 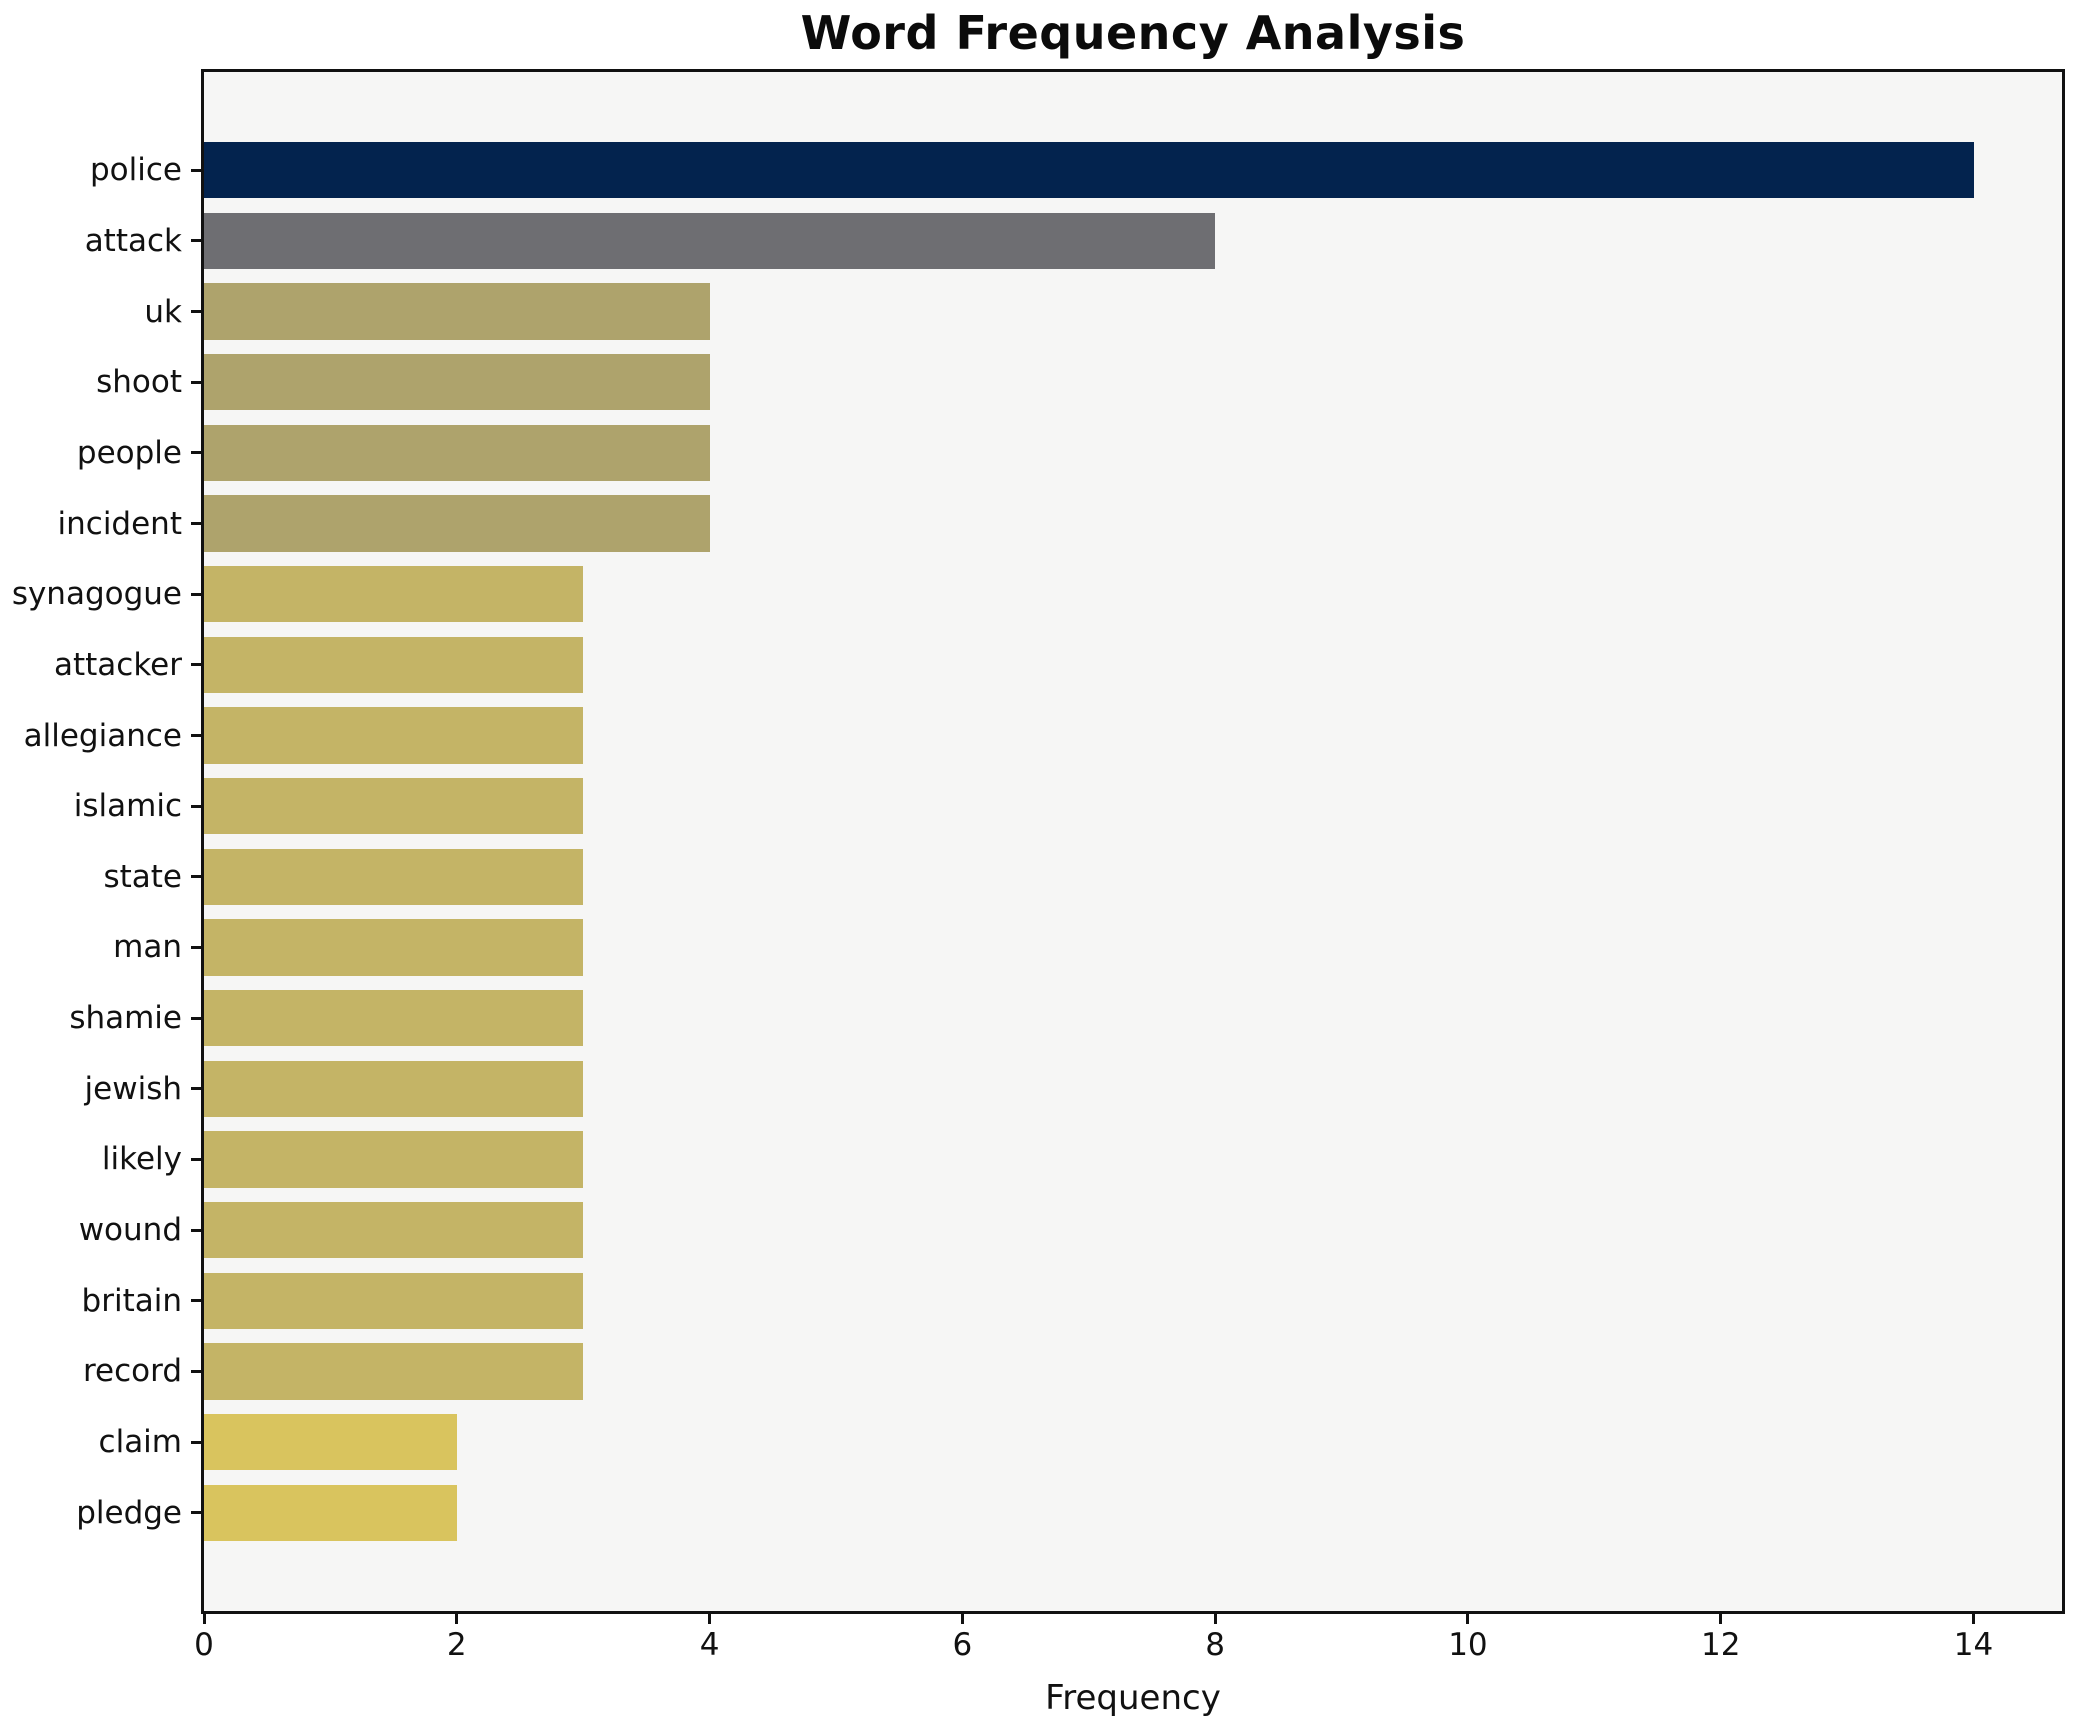 What do you see at coordinates (394, 1018) in the screenshot?
I see `bar-shamie` at bounding box center [394, 1018].